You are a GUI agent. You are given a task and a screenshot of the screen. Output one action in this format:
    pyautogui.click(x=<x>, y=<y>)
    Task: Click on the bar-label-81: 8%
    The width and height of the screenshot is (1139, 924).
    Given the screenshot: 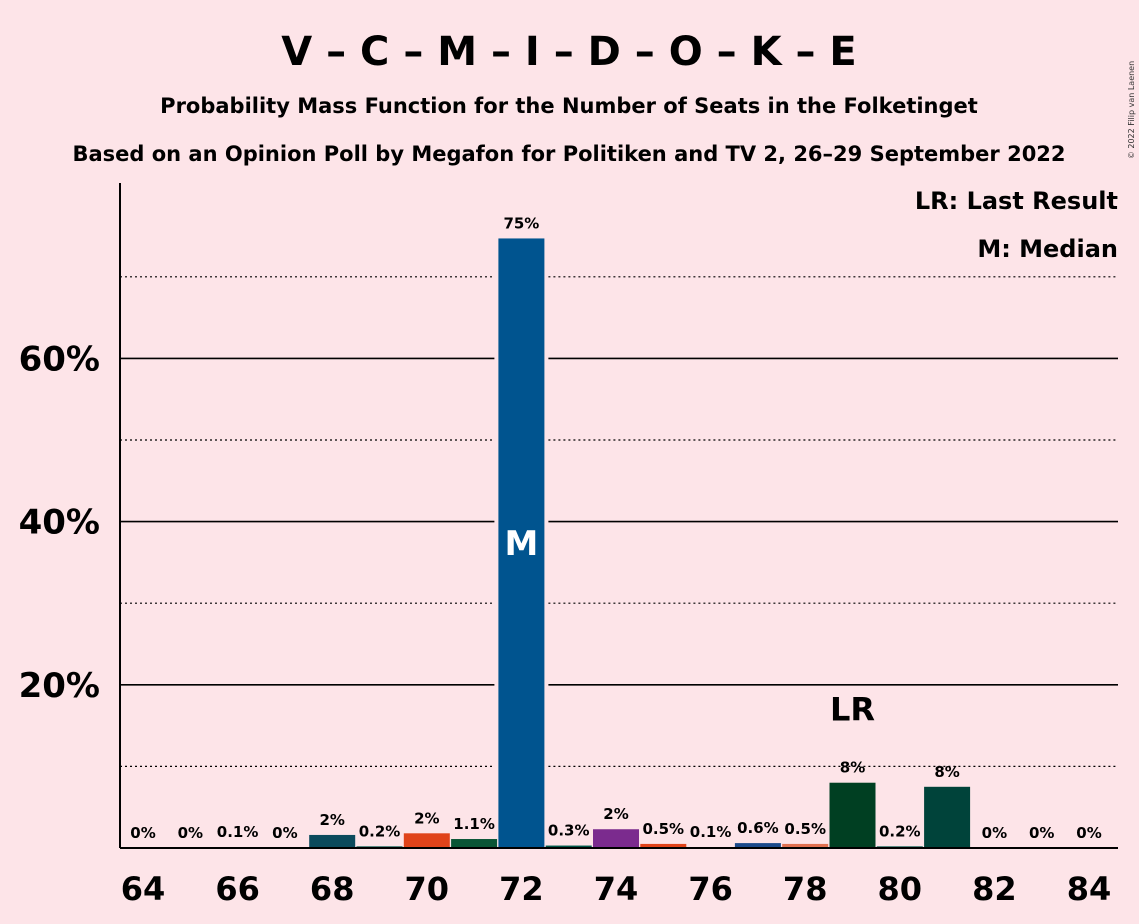 What is the action you would take?
    pyautogui.click(x=946, y=772)
    